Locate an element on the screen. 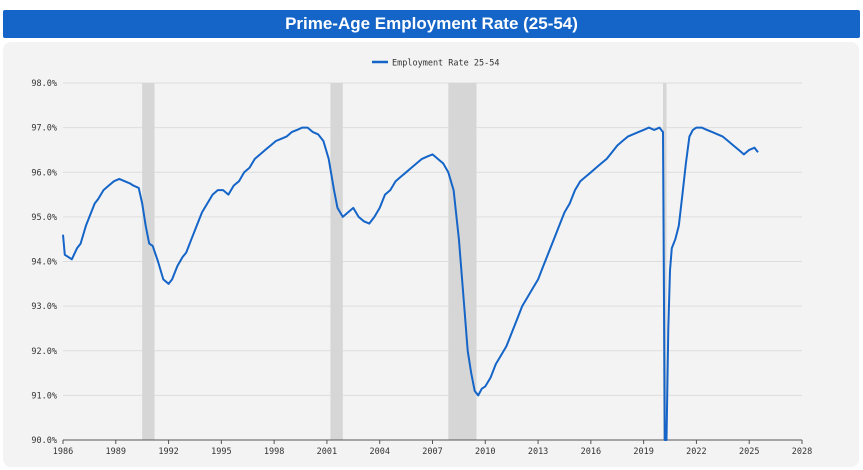  x-tick-label: 1992 is located at coordinates (168, 452).